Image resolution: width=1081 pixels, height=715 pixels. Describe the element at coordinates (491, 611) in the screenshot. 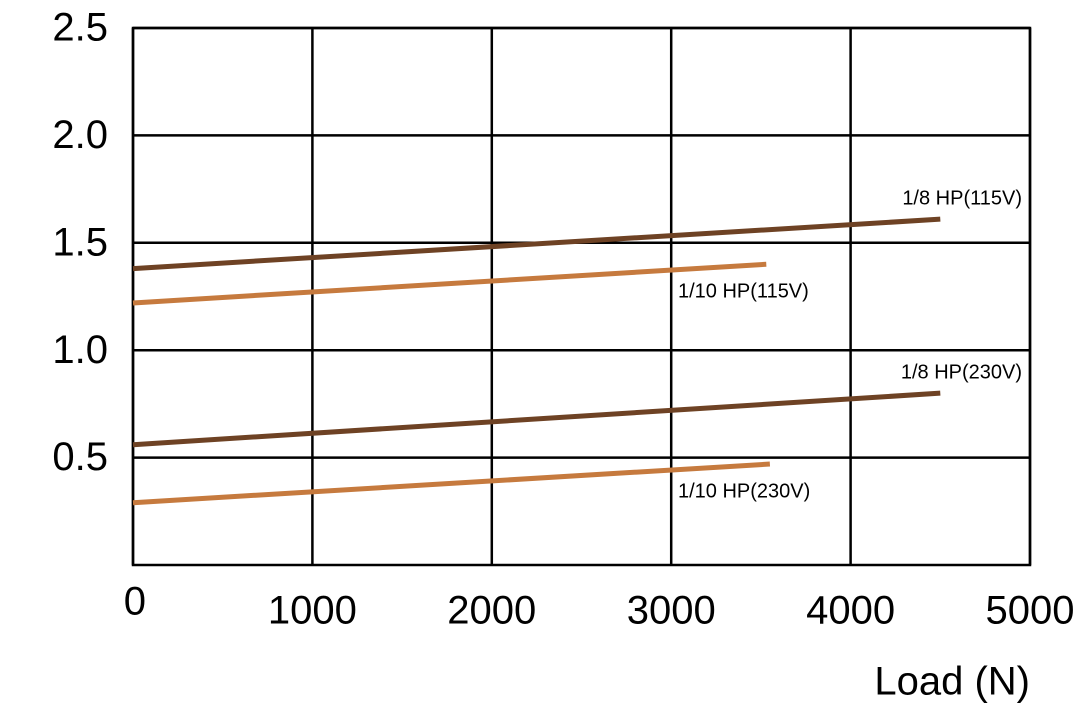

I see `x-tick-label: 2000` at that location.